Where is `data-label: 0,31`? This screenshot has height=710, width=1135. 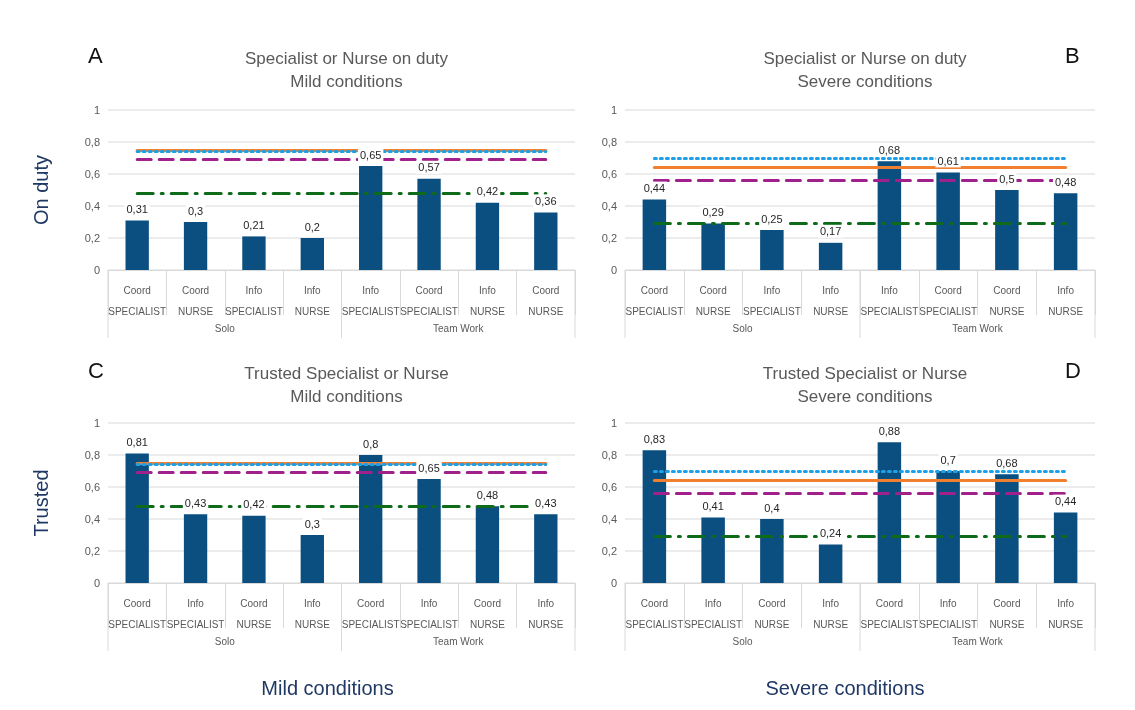
data-label: 0,31 is located at coordinates (137, 208).